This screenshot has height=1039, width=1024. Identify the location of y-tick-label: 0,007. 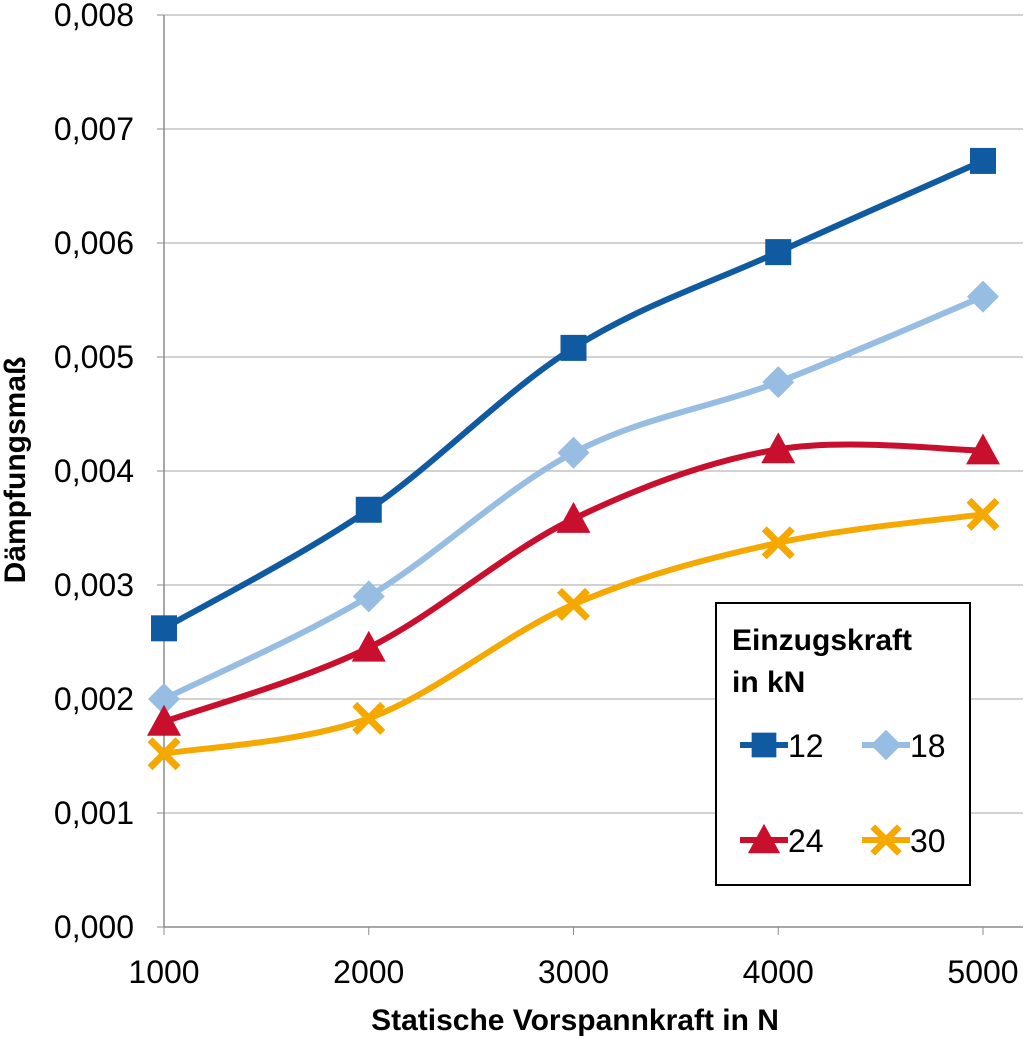
(94, 129).